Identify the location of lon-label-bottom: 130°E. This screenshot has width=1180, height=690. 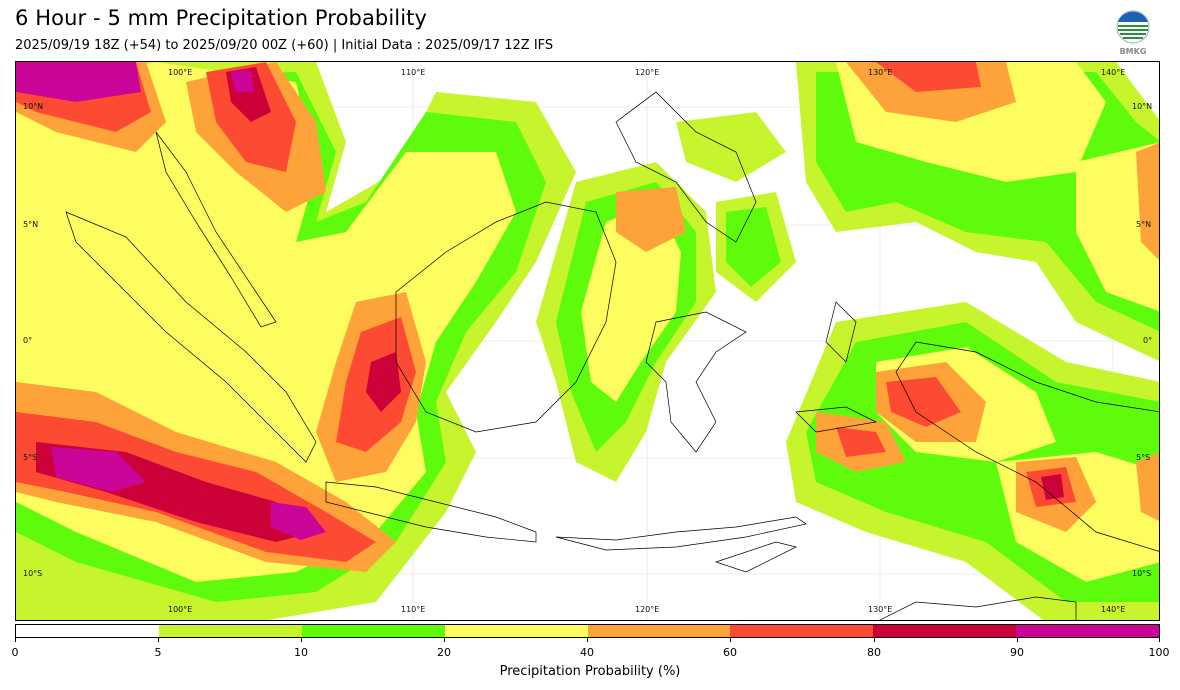
(880, 609).